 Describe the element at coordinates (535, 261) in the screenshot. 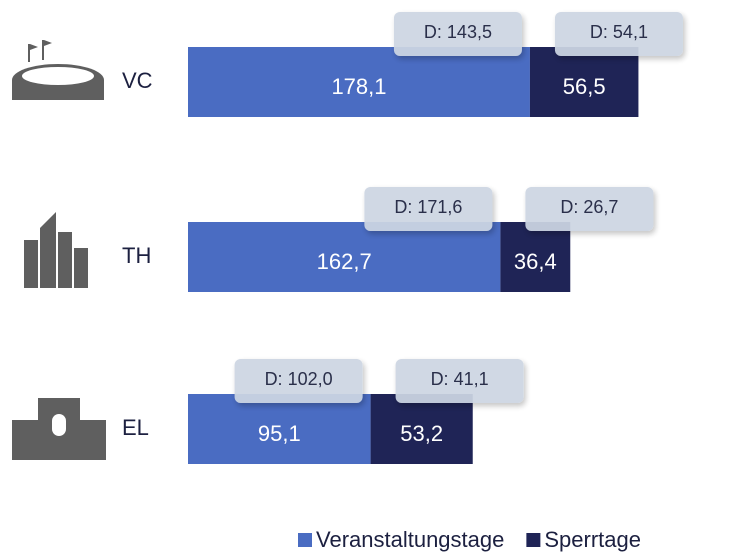

I see `value-label: 36,4` at that location.